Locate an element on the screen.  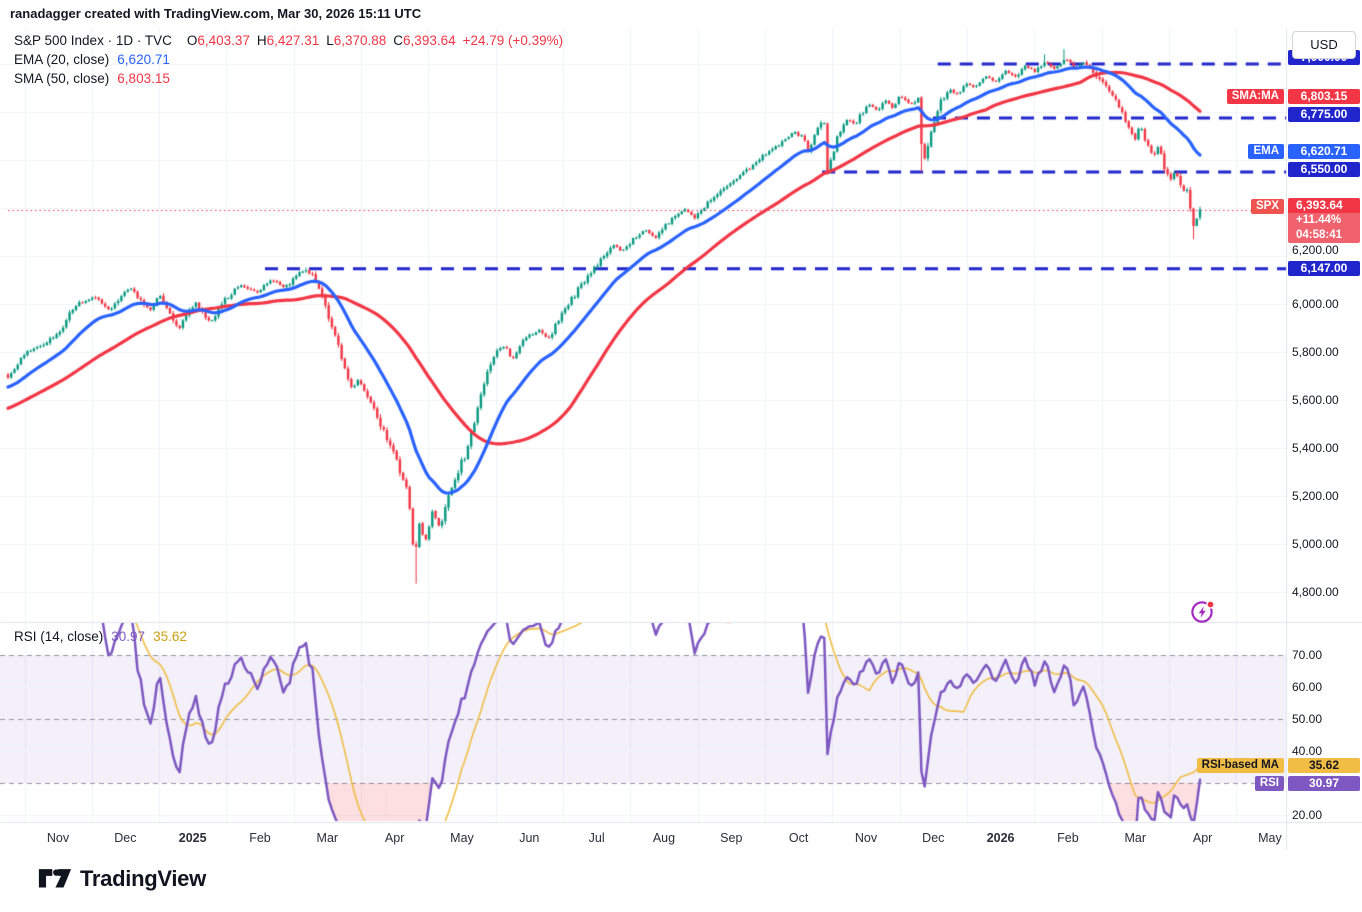
level-label-6775: 6,775.00 is located at coordinates (1324, 114).